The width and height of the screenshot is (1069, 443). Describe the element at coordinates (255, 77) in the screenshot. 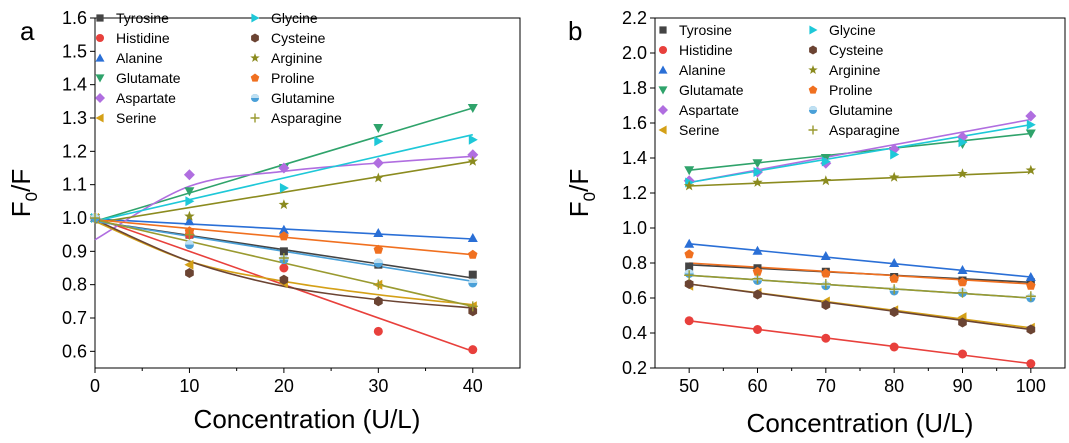

I see `legend-marker-proline` at that location.